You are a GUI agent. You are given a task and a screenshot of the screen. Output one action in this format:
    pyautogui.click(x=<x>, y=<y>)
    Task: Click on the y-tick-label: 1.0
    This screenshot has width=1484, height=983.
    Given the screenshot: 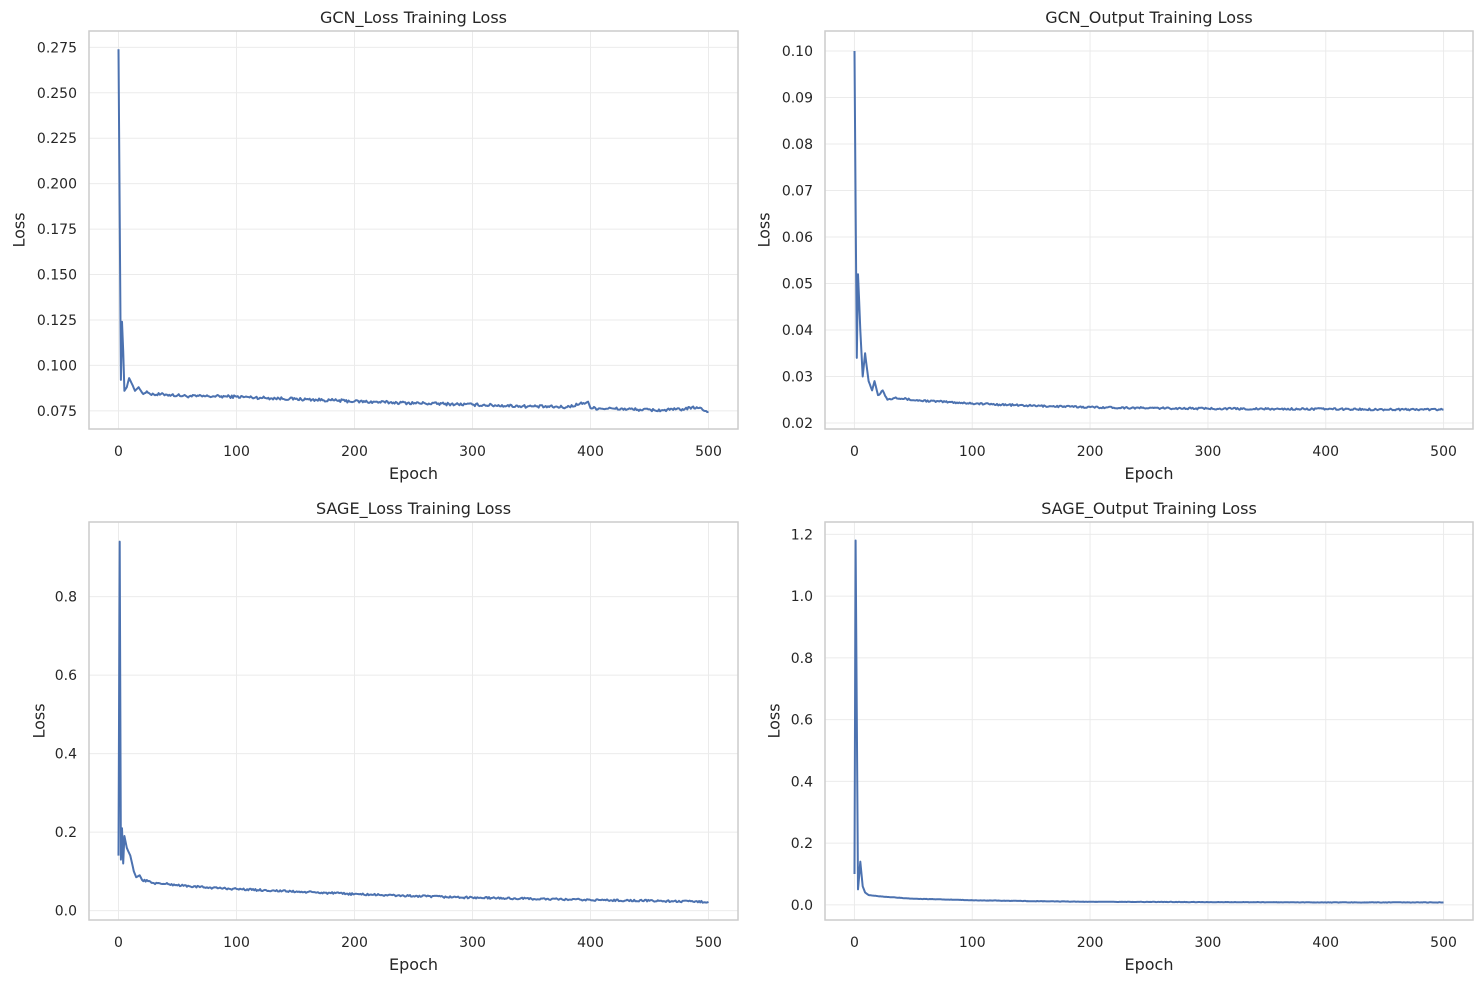 What is the action you would take?
    pyautogui.click(x=802, y=597)
    